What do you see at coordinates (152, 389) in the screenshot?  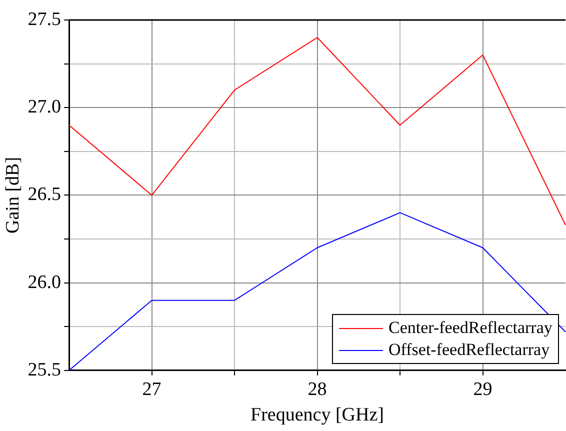 I see `x-tick-label: 27` at bounding box center [152, 389].